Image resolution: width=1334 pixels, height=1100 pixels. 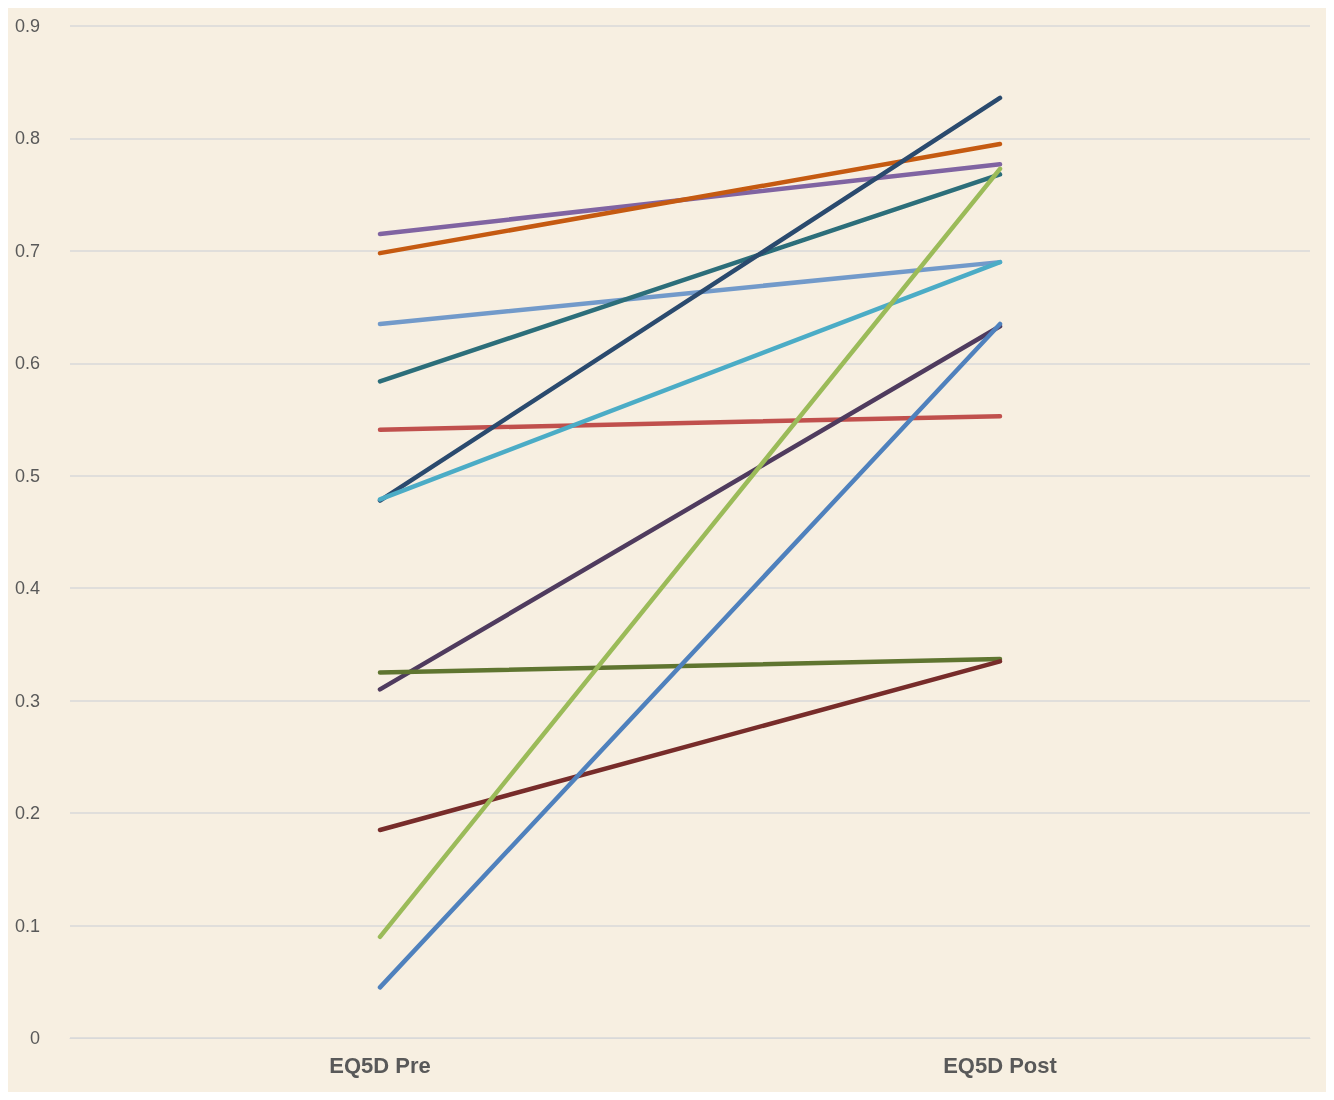 What do you see at coordinates (27, 363) in the screenshot?
I see `y-tick-label: 0.6` at bounding box center [27, 363].